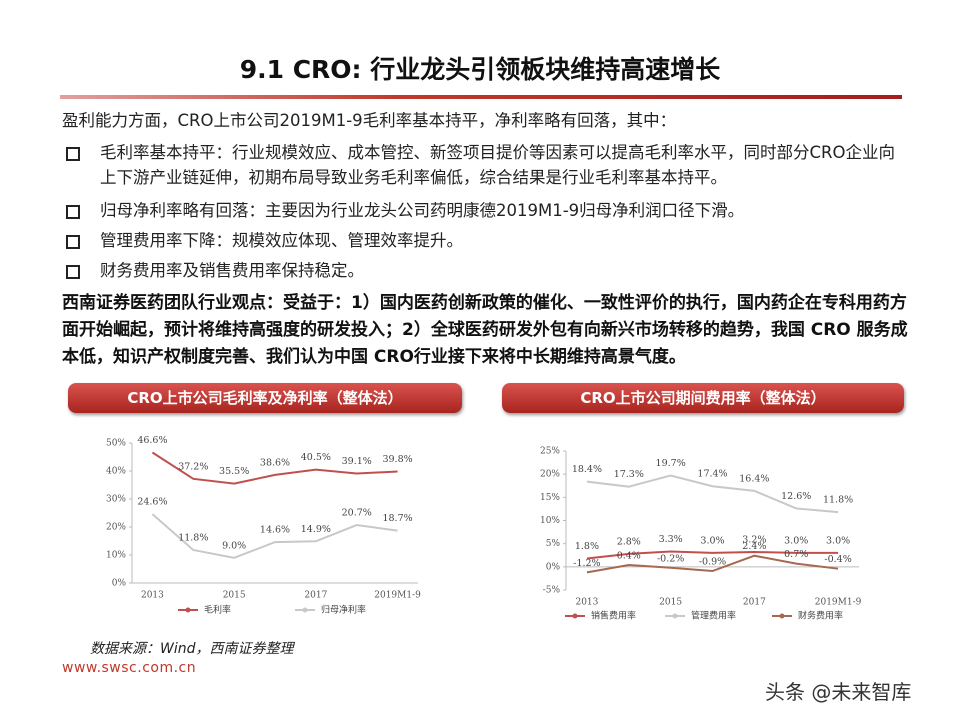  Describe the element at coordinates (116, 472) in the screenshot. I see `y-tick-label: 40%` at that location.